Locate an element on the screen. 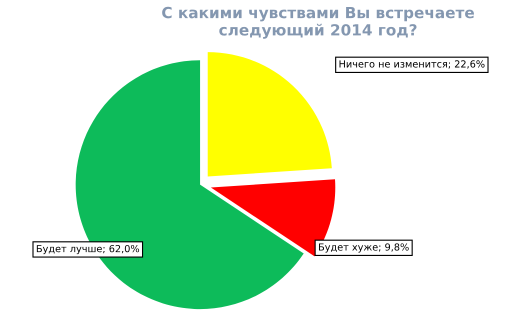  slice-label: Ничего не изменится; 22,6% is located at coordinates (412, 64).